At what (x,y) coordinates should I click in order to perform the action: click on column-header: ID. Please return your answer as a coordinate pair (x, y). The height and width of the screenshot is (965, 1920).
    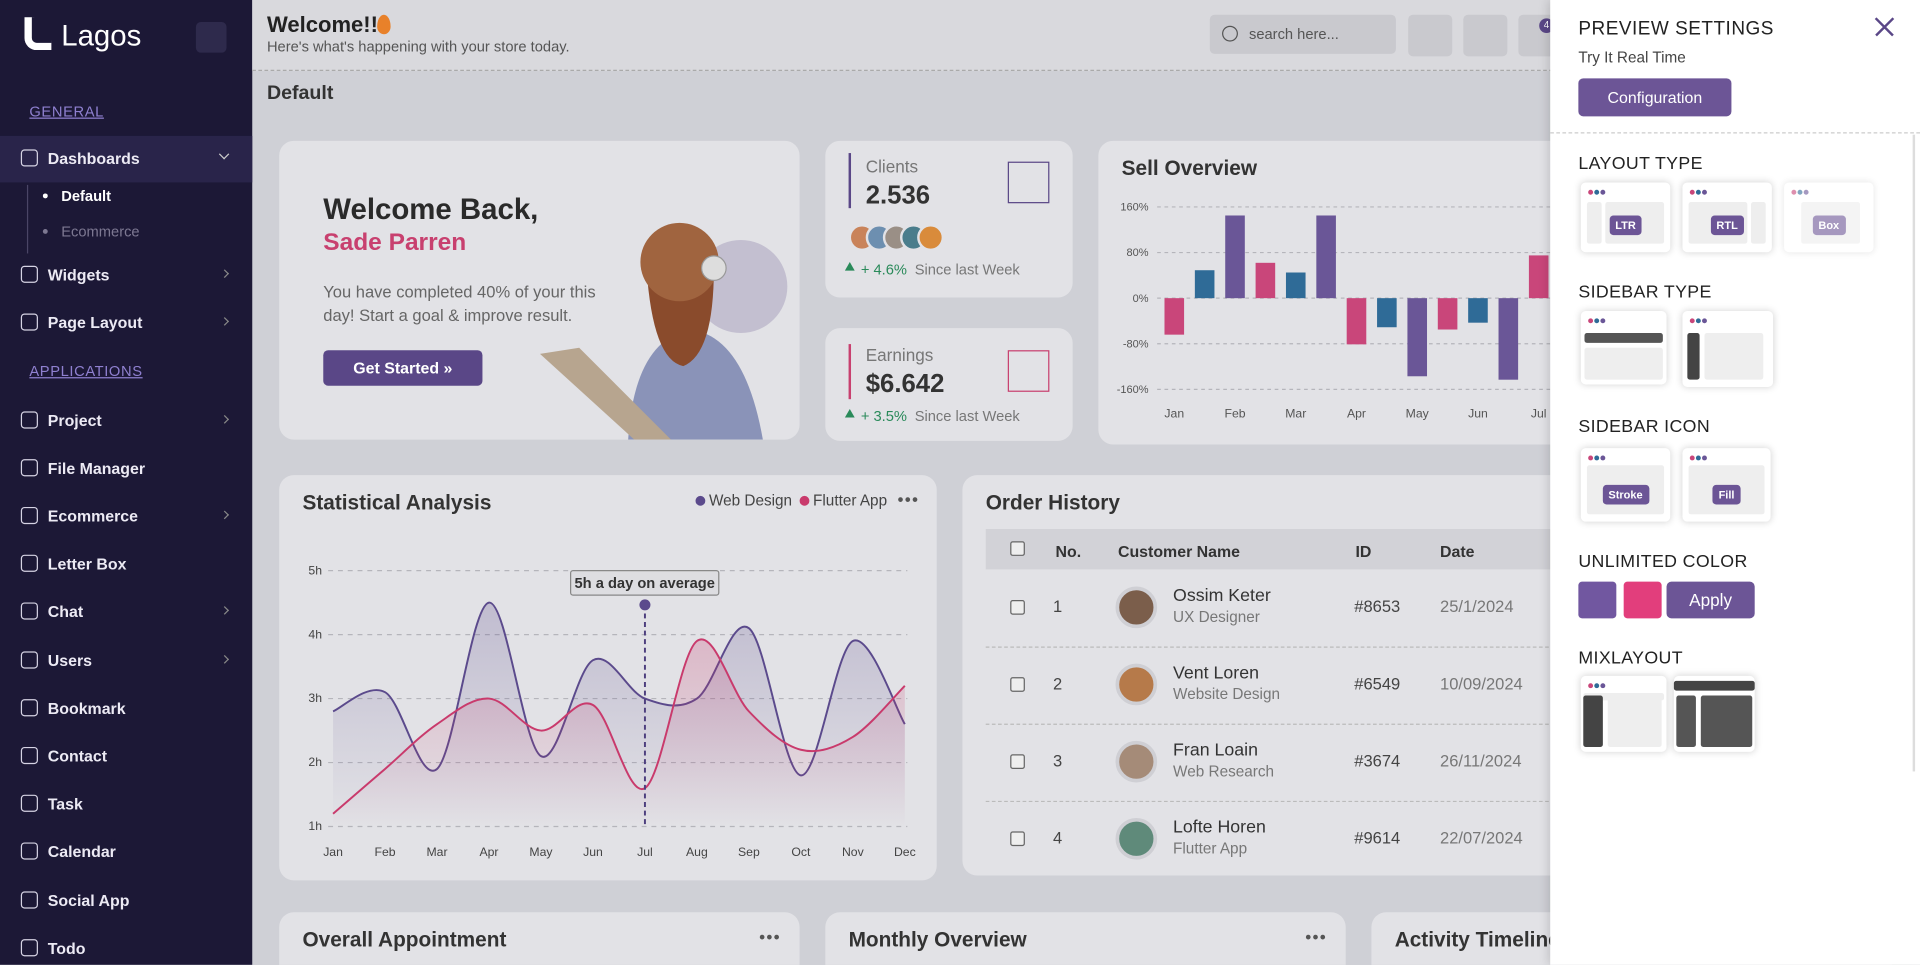
    Looking at the image, I should click on (1363, 551).